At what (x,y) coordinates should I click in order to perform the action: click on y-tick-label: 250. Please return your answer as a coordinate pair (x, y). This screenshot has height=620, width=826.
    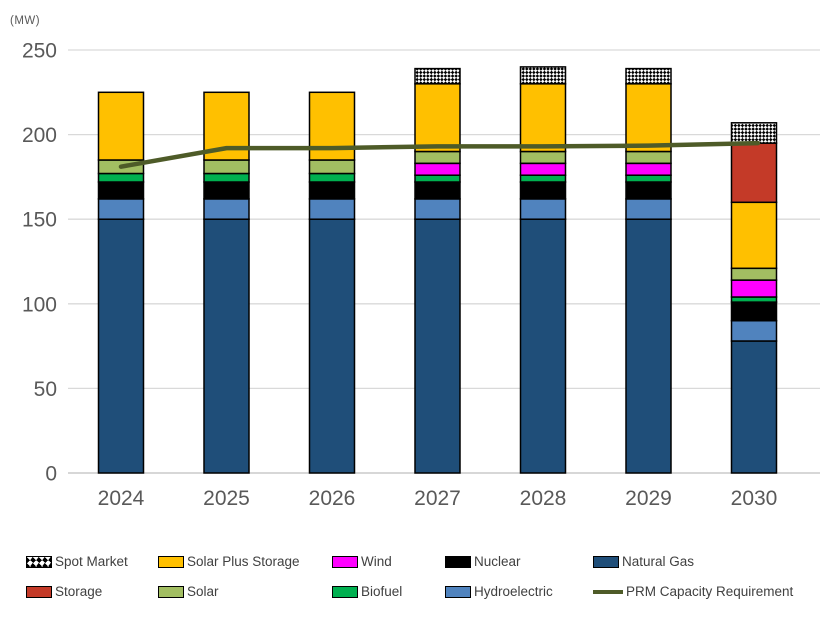
    Looking at the image, I should click on (39, 51).